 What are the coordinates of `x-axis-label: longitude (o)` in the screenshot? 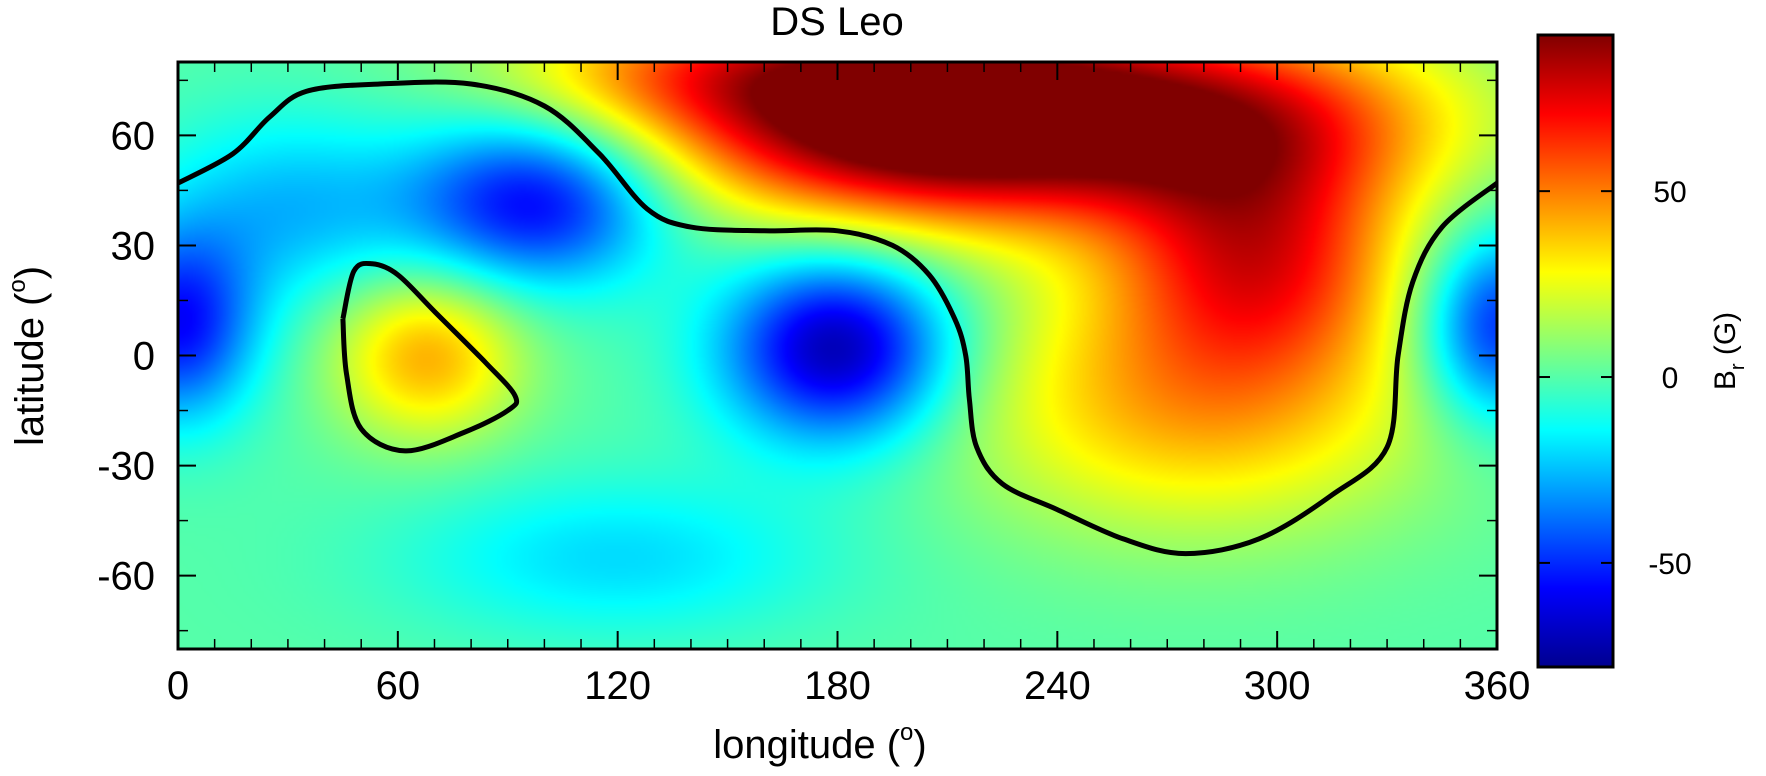 It's located at (819, 743).